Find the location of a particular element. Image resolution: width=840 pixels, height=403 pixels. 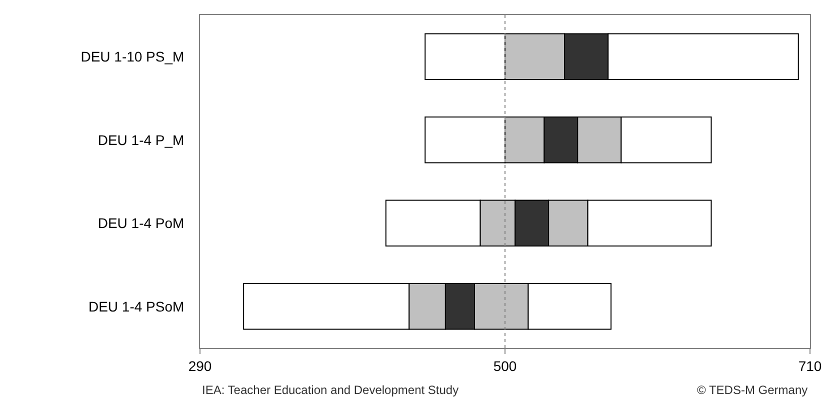

x-tick-label: 290 is located at coordinates (200, 366).